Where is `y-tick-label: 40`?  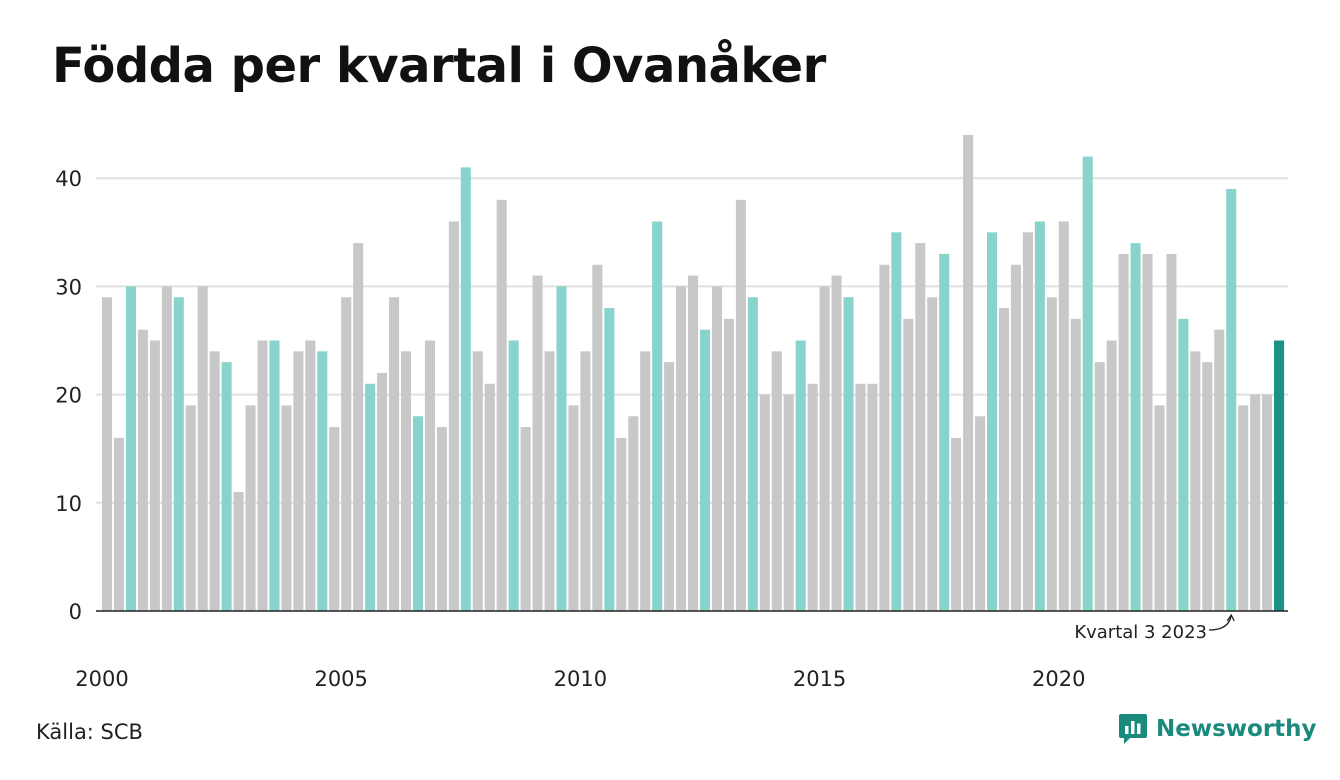
y-tick-label: 40 is located at coordinates (68, 179).